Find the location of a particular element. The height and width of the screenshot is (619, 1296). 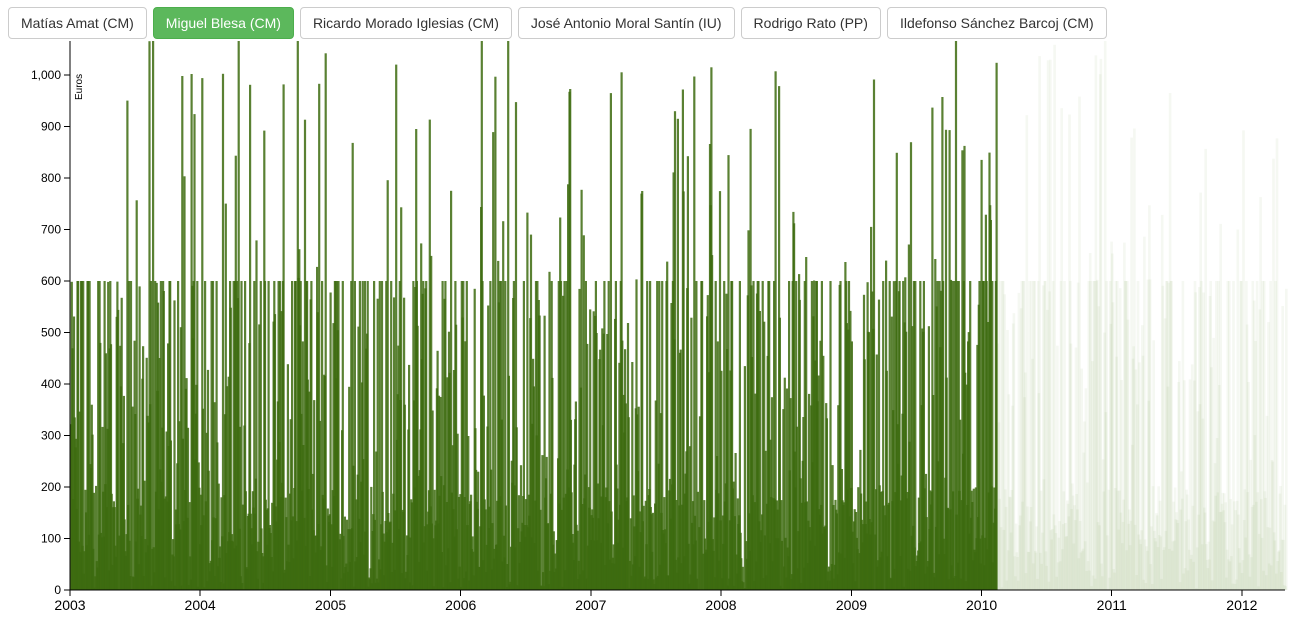

button-ildefonso-sanchez-barcoj: Ildefonso Sánchez Barcoj (CM) is located at coordinates (996, 23).